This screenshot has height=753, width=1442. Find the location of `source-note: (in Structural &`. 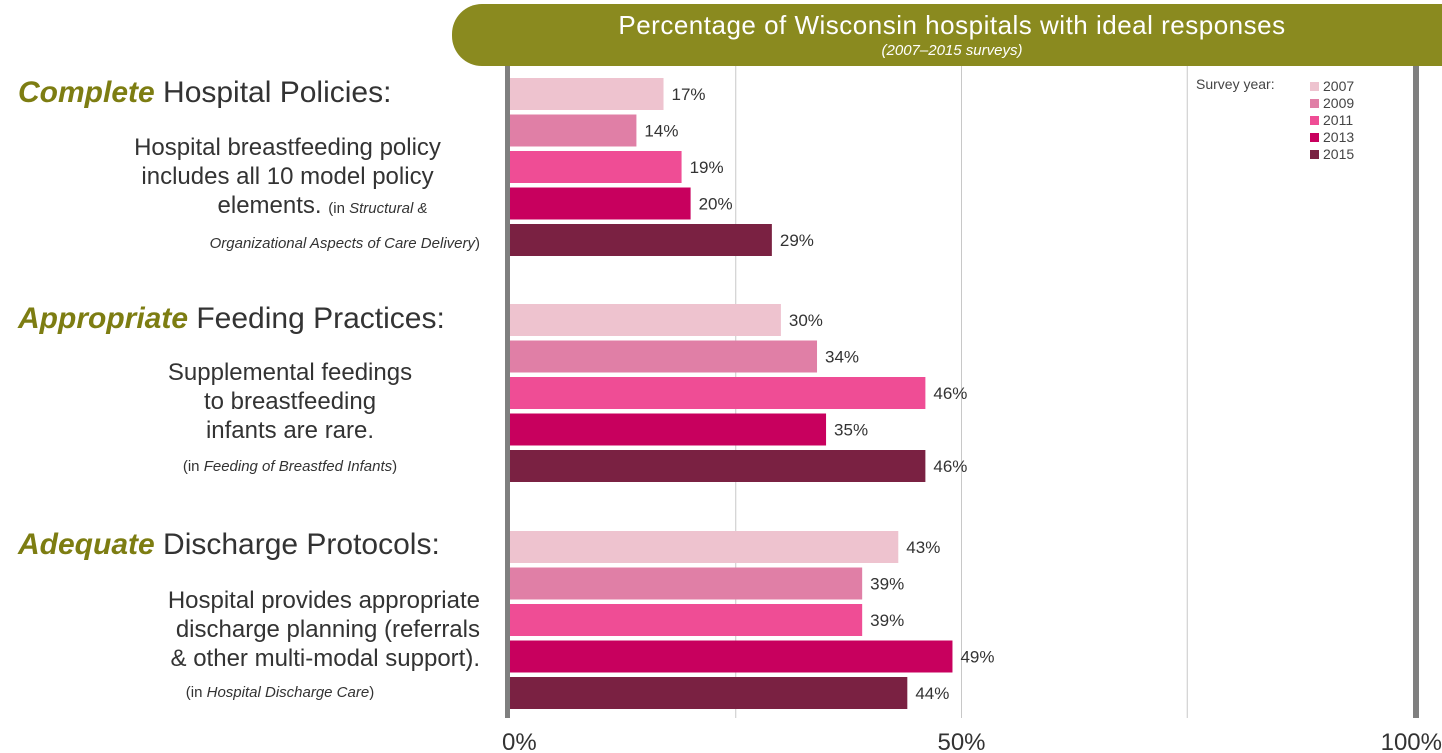

source-note: (in Structural & is located at coordinates (377, 208).